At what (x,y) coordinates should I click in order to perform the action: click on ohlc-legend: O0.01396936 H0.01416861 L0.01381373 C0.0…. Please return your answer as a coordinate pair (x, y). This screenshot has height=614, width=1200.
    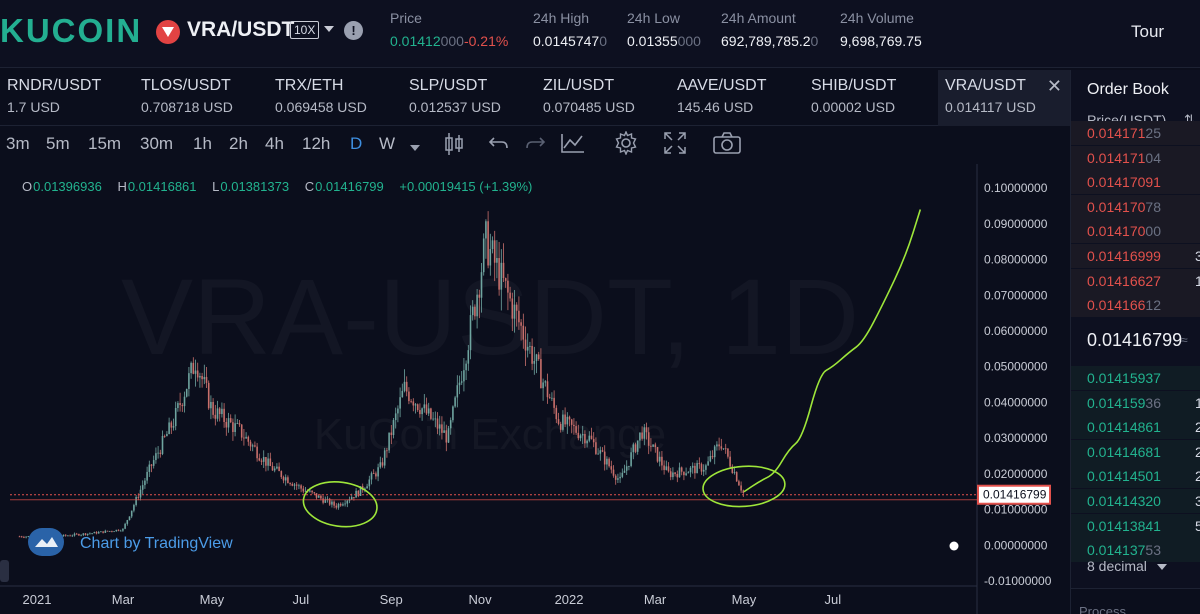
    Looking at the image, I should click on (283, 186).